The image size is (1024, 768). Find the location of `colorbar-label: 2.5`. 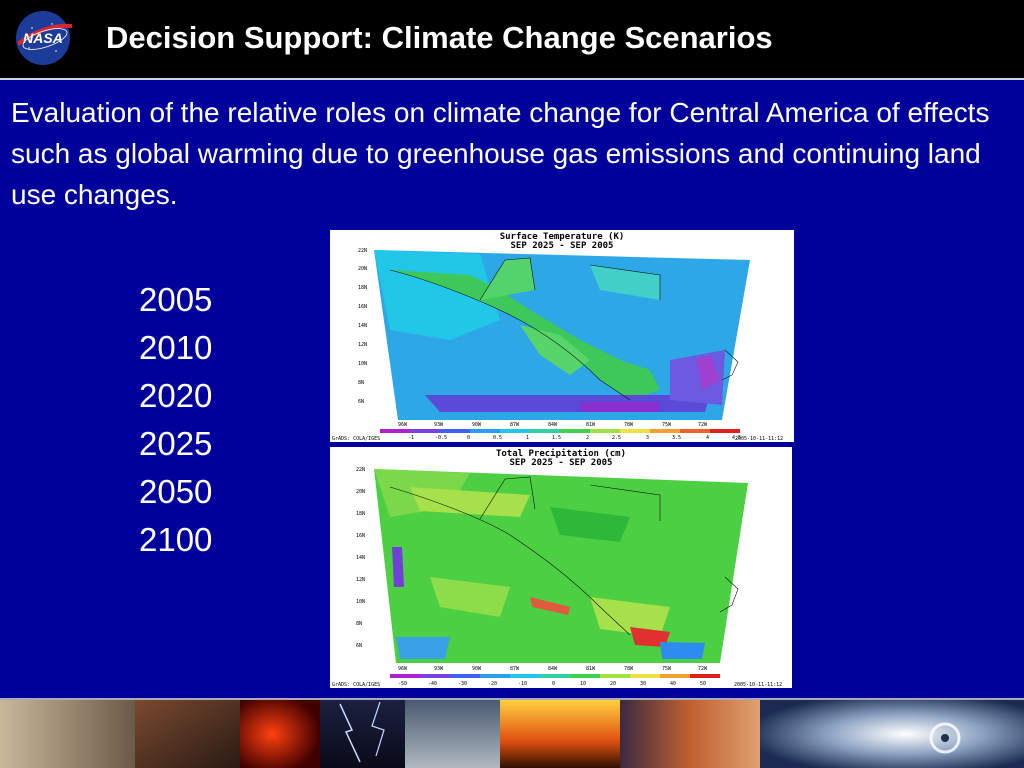

colorbar-label: 2.5 is located at coordinates (616, 438).